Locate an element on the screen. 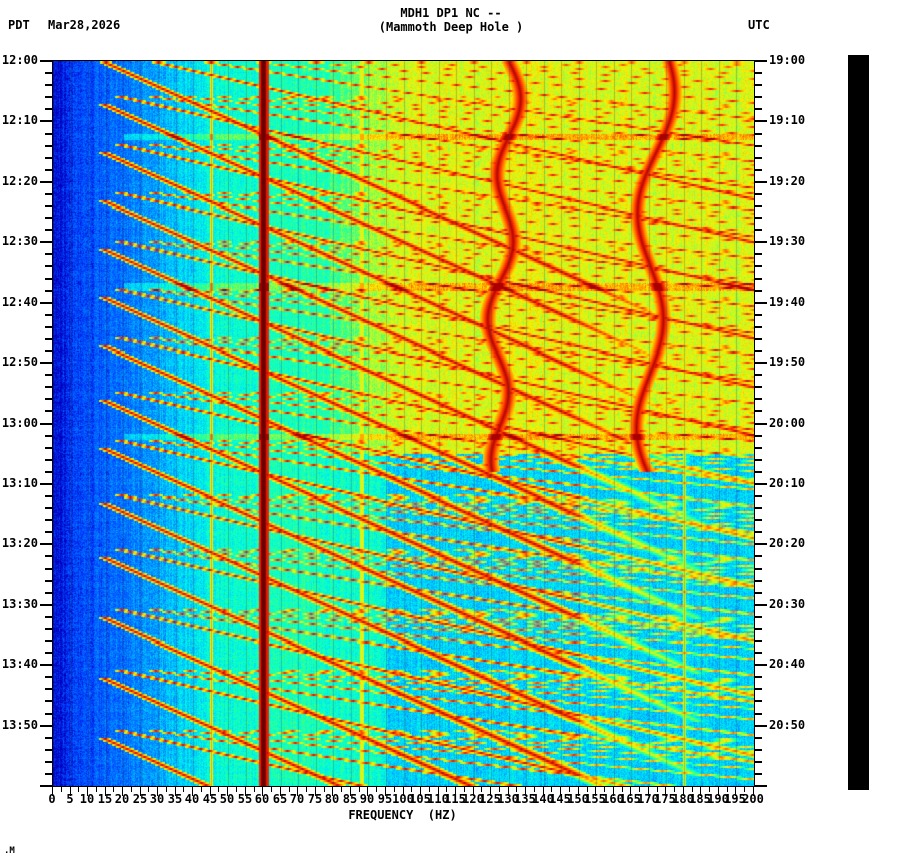 The height and width of the screenshot is (864, 902). time-label-pdt: 12:00 is located at coordinates (19, 60).